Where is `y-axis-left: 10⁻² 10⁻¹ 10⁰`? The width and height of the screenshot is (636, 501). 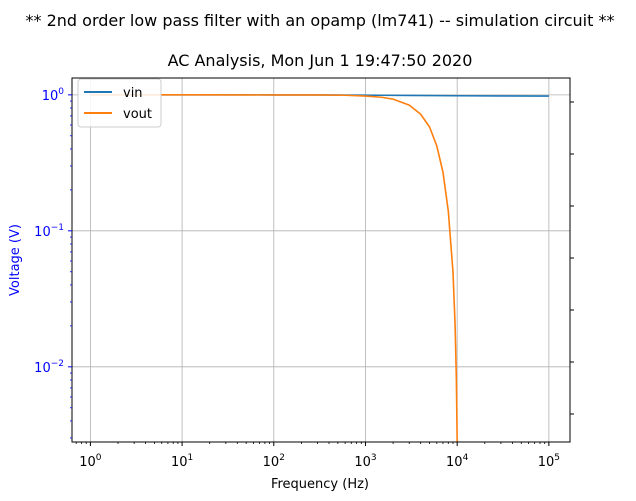
y-axis-left: 10⁻² 10⁻¹ 10⁰ is located at coordinates (53, 263).